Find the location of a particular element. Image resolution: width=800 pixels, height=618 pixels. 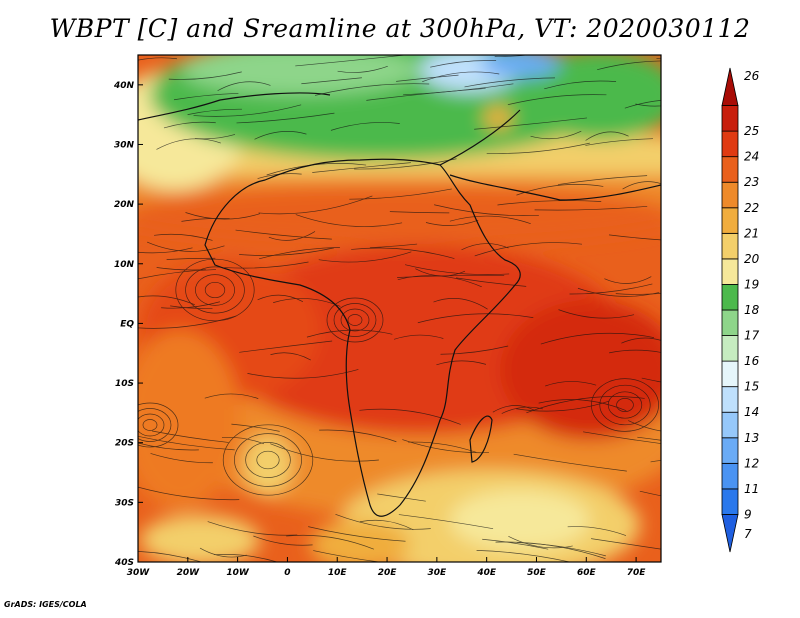

colorbar-label: 11 is located at coordinates (751, 489).